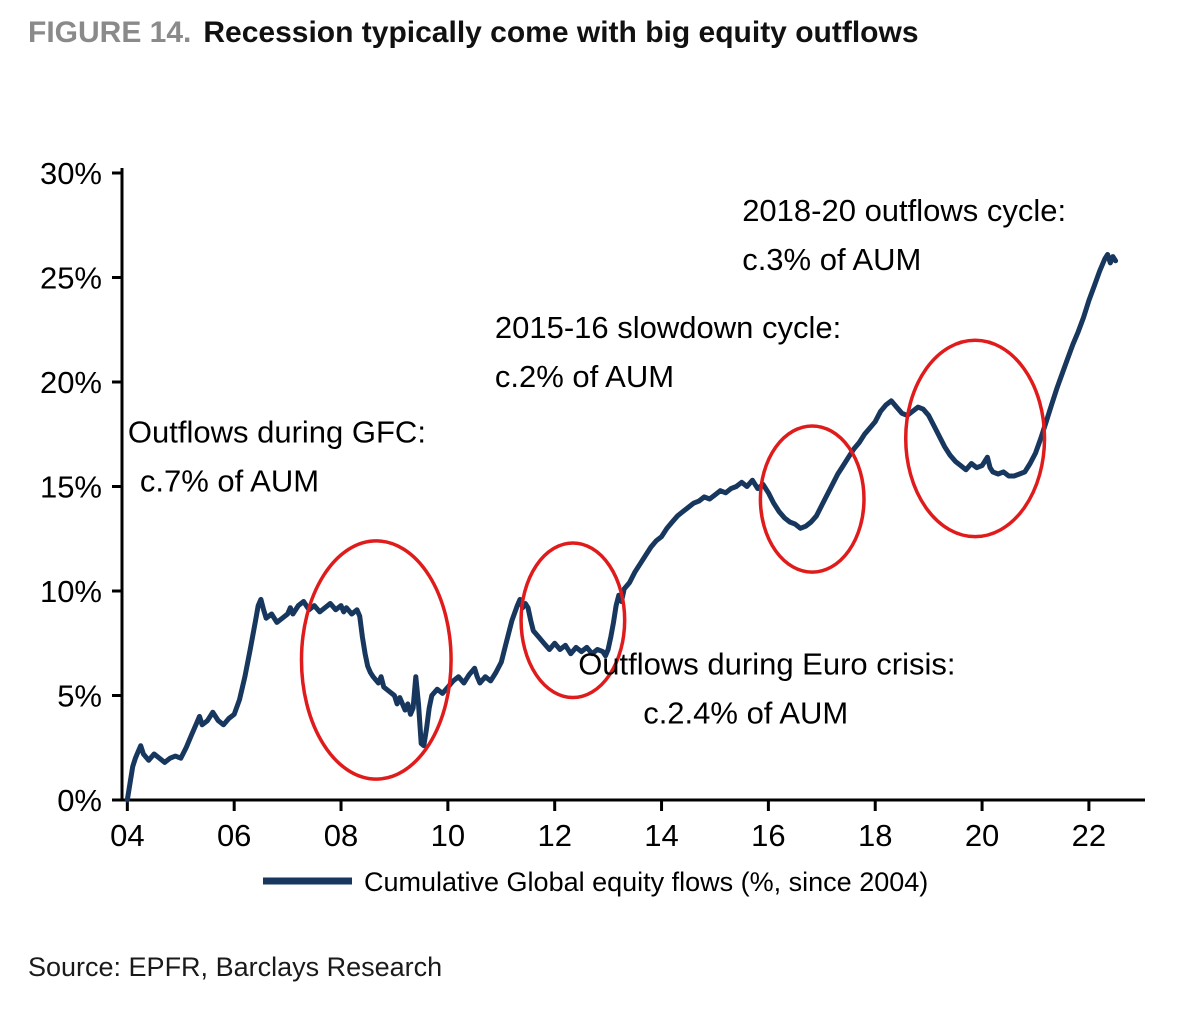  What do you see at coordinates (745, 713) in the screenshot?
I see `euro-crisis-annotation: c.2.4% of AUM` at bounding box center [745, 713].